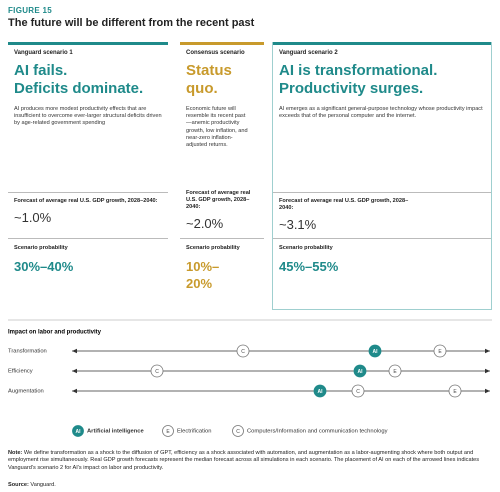 The image size is (500, 492). Describe the element at coordinates (115, 432) in the screenshot. I see `legend-label: Artificial intelligence` at that location.